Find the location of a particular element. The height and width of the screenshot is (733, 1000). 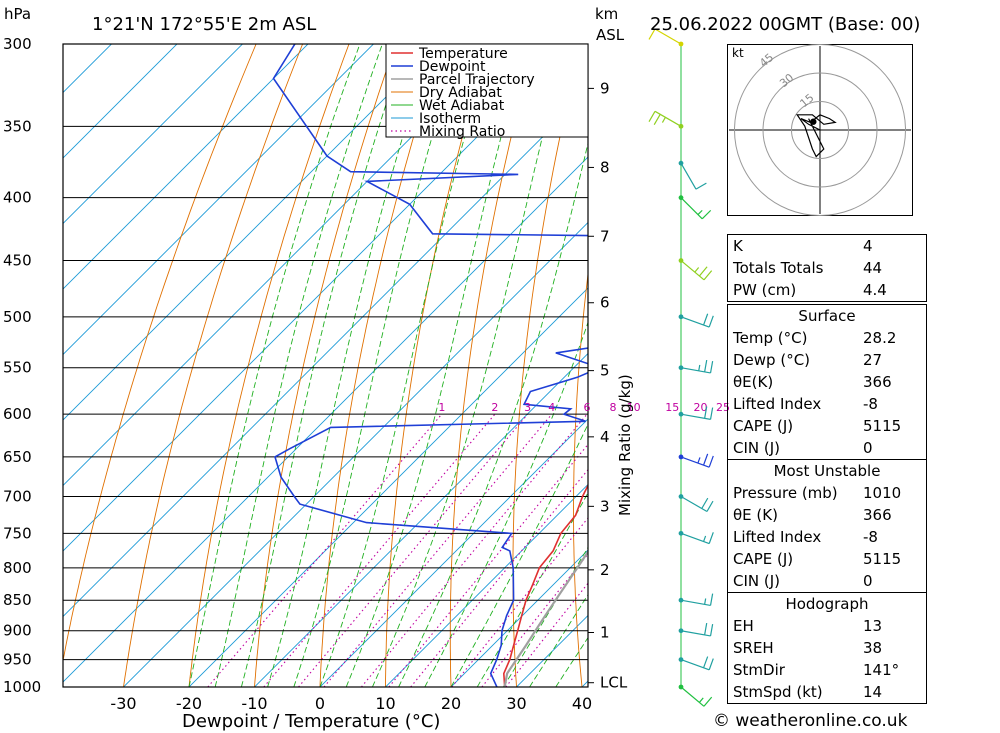

wind-barb-column is located at coordinates (681, 367).